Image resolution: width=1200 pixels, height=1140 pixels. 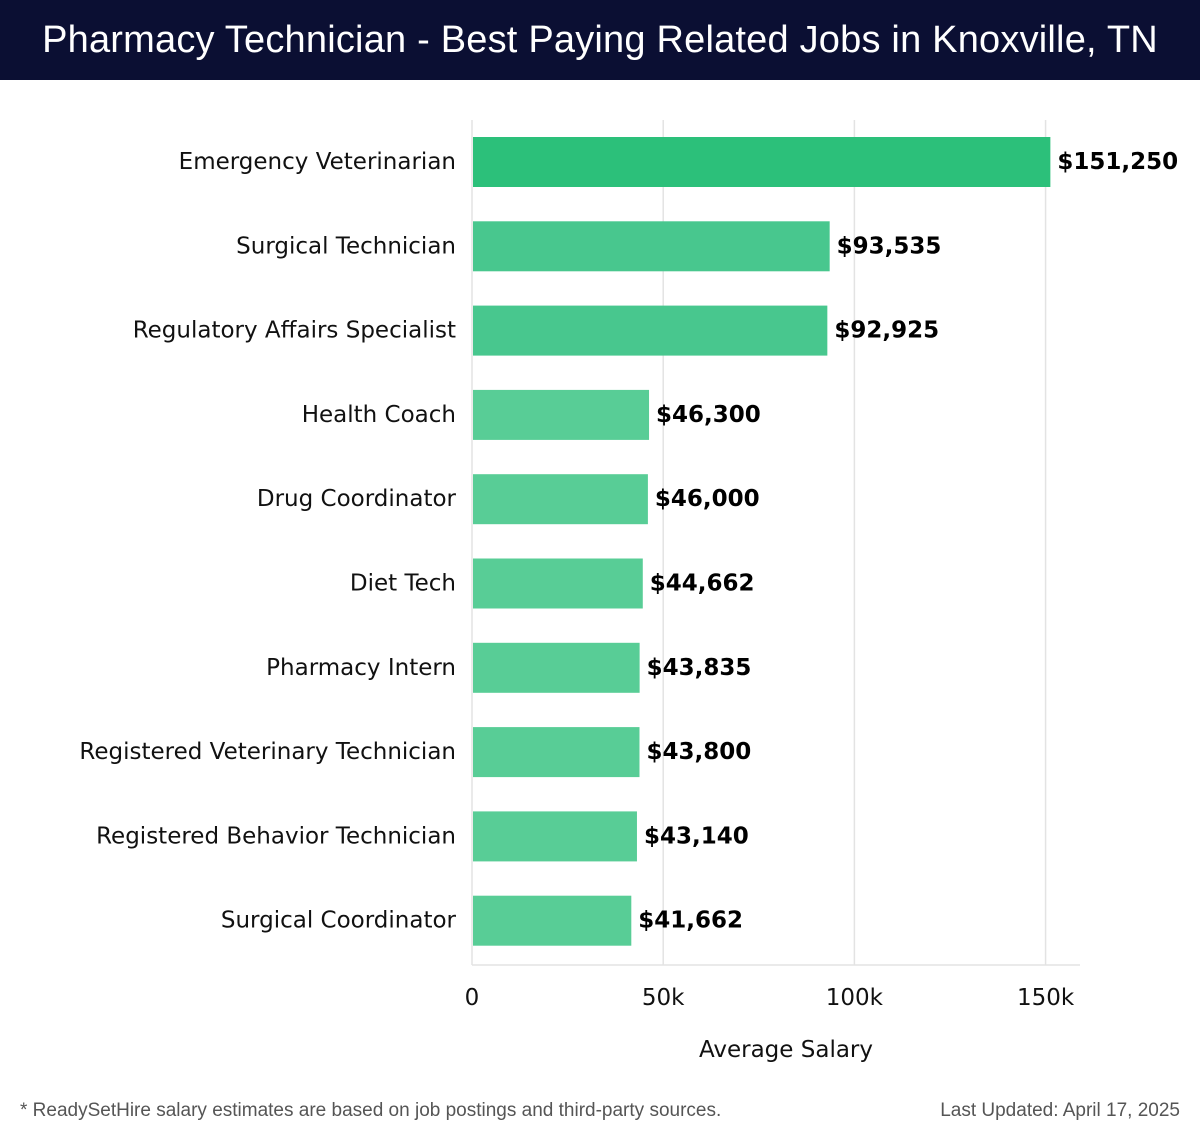 I want to click on category-label: Surgical Technician, so click(x=346, y=246).